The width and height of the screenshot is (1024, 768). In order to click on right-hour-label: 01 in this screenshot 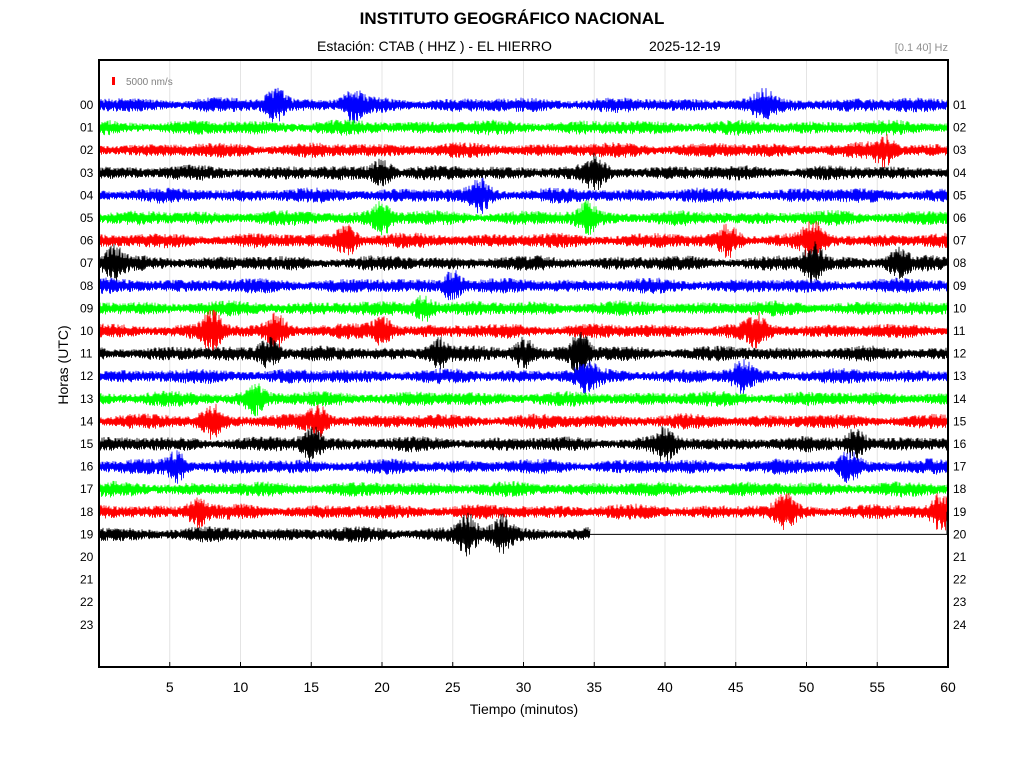, I will do `click(960, 105)`.